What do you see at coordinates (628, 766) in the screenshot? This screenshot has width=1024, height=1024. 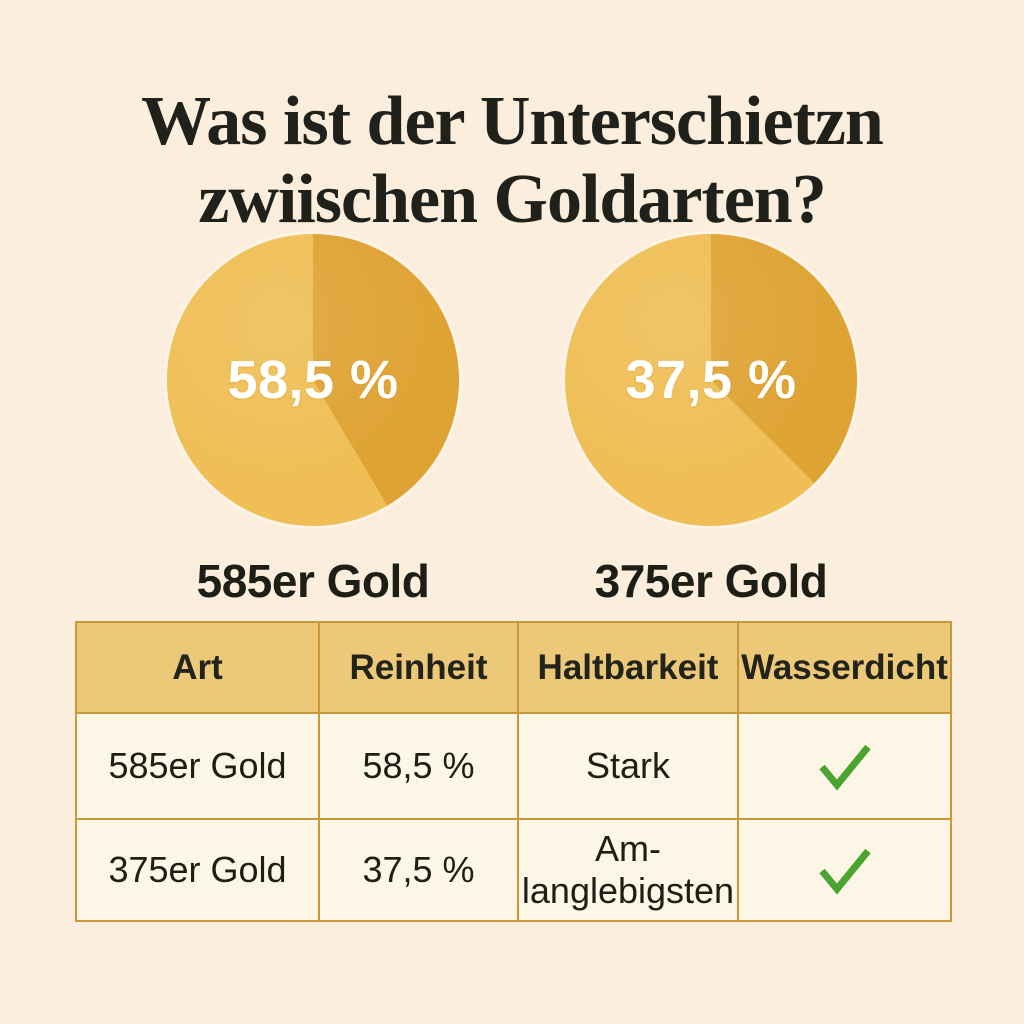 I see `cell-haltbarkeit-585: Stark` at bounding box center [628, 766].